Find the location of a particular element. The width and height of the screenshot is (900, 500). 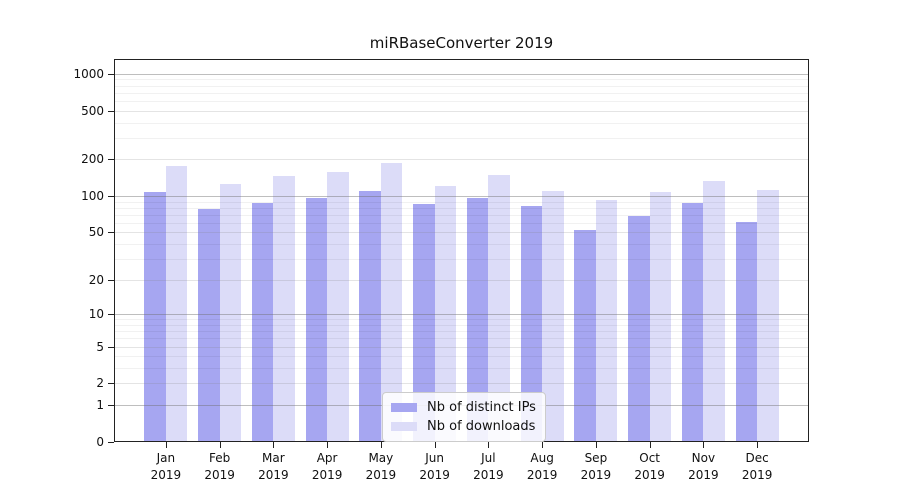

legend-swatch-downloads is located at coordinates (404, 426).